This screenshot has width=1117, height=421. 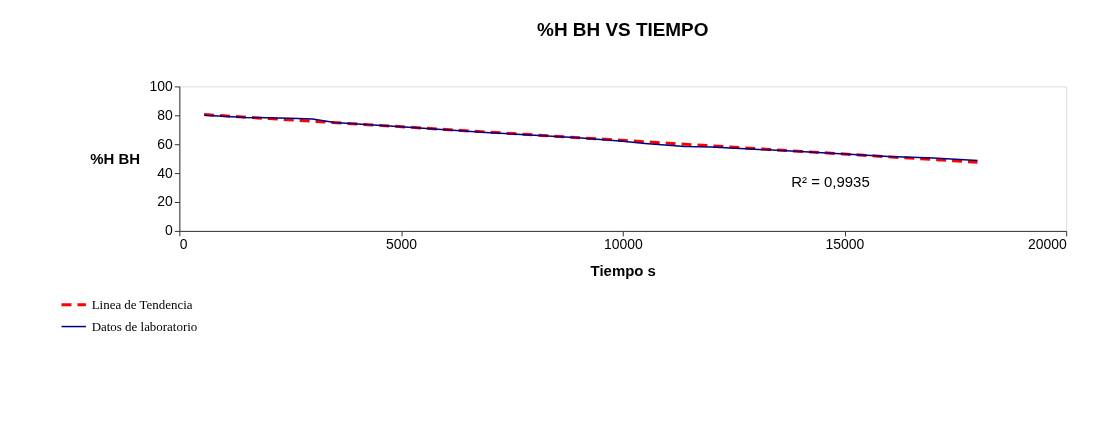 I want to click on x-tick-label: 5000, so click(x=402, y=244).